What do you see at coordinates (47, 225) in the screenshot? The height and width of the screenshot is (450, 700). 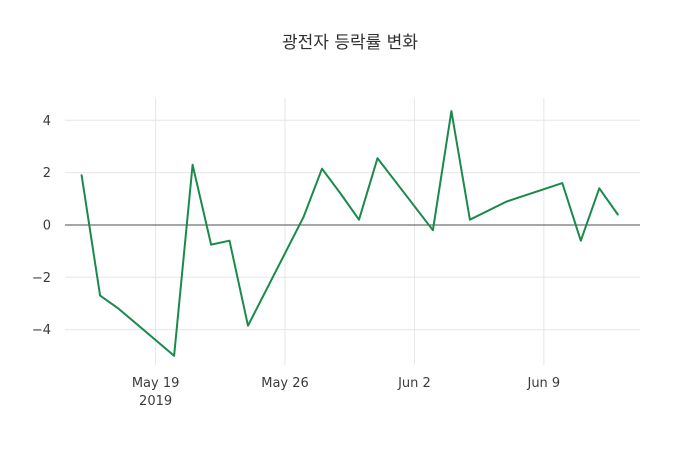 I see `y-tick-label: 0` at bounding box center [47, 225].